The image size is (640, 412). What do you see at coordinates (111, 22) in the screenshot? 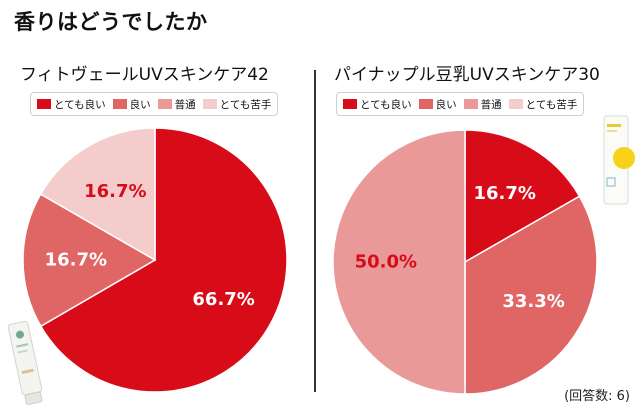
I see `page-title: 香りはどうでしたか` at bounding box center [111, 22].